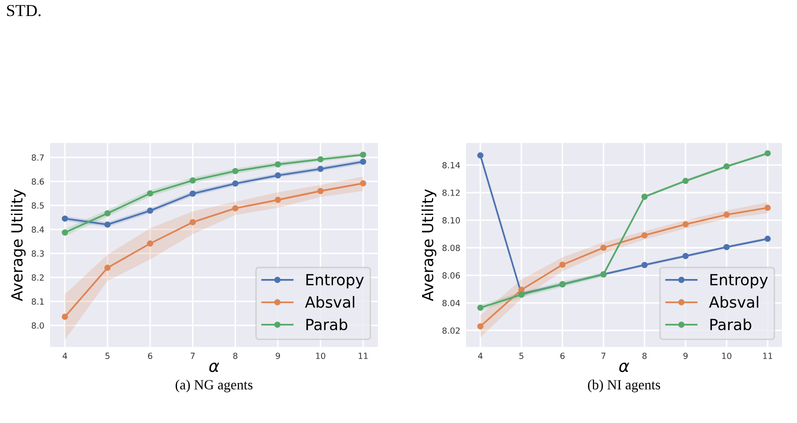  I want to click on y-tick-label: 8.0, so click(38, 325).